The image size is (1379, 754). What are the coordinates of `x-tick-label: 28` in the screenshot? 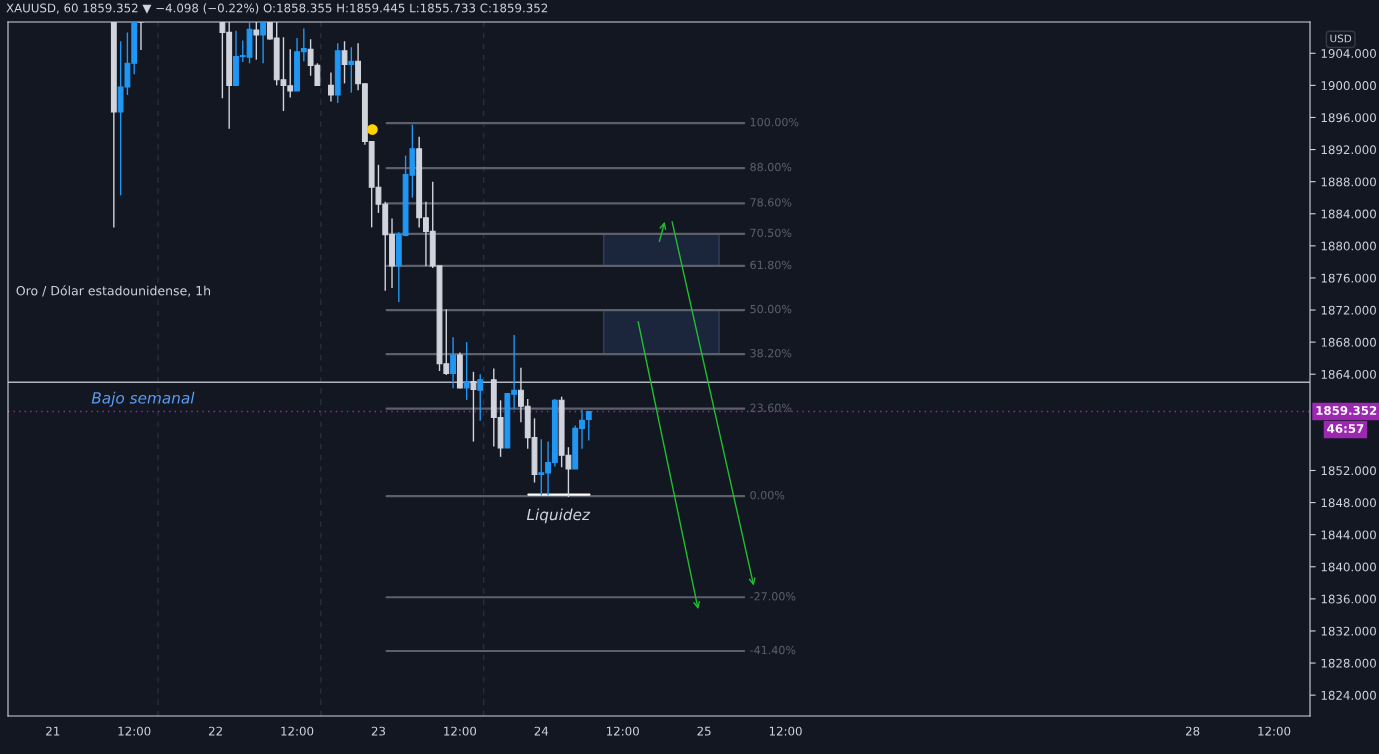 It's located at (1192, 731).